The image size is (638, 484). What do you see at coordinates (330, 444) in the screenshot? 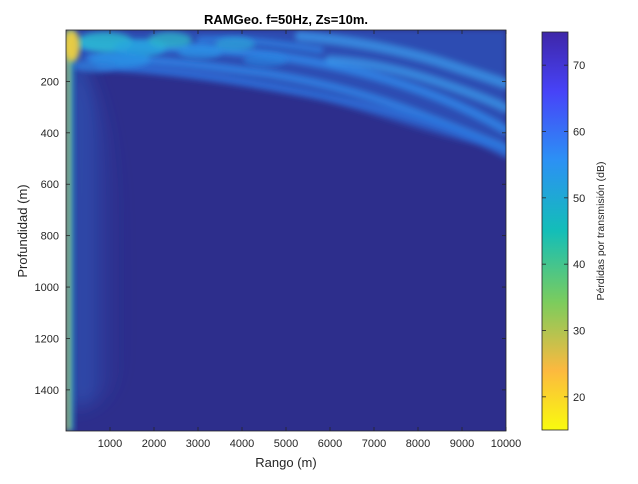
I see `x-tick-label: 6000` at bounding box center [330, 444].